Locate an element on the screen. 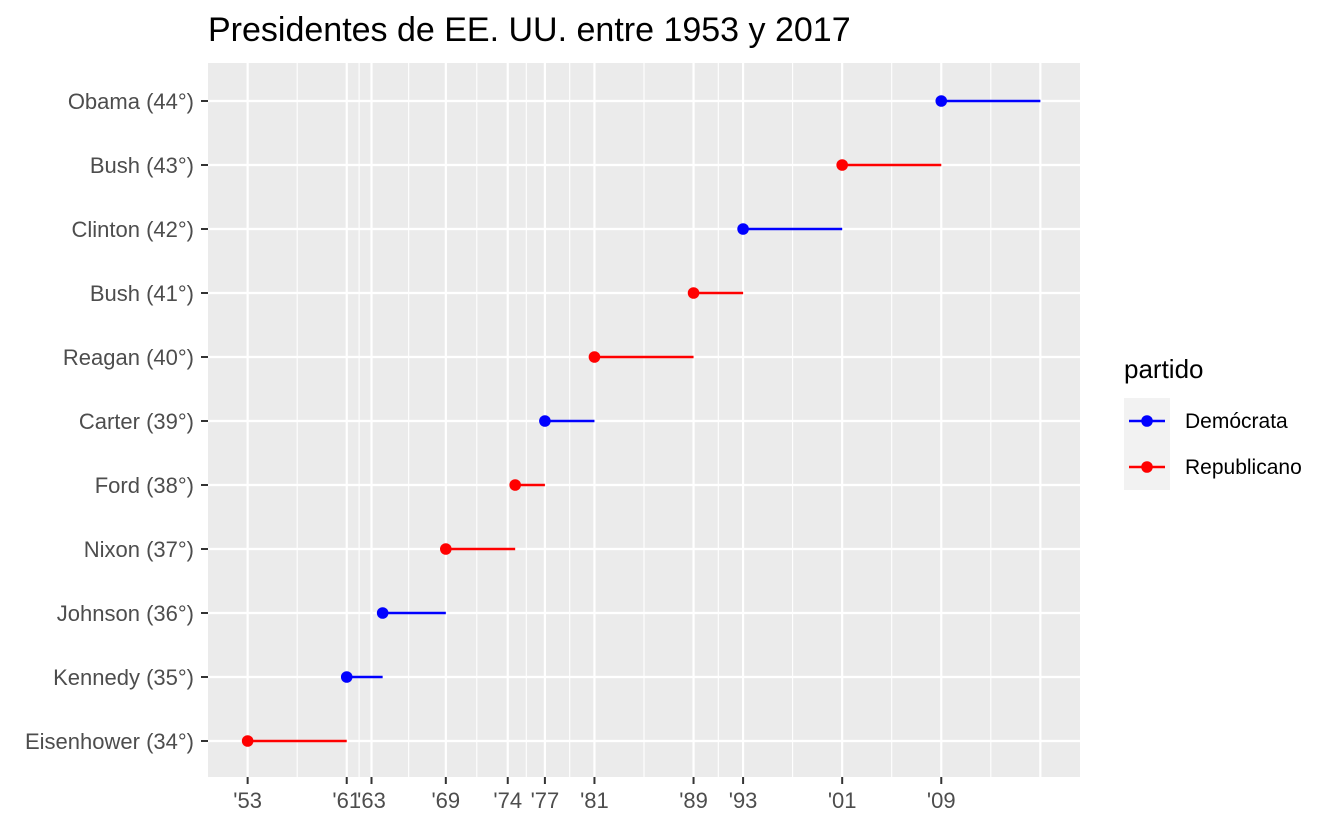 Image resolution: width=1344 pixels, height=830 pixels. x-tick-label: '61 is located at coordinates (346, 800).